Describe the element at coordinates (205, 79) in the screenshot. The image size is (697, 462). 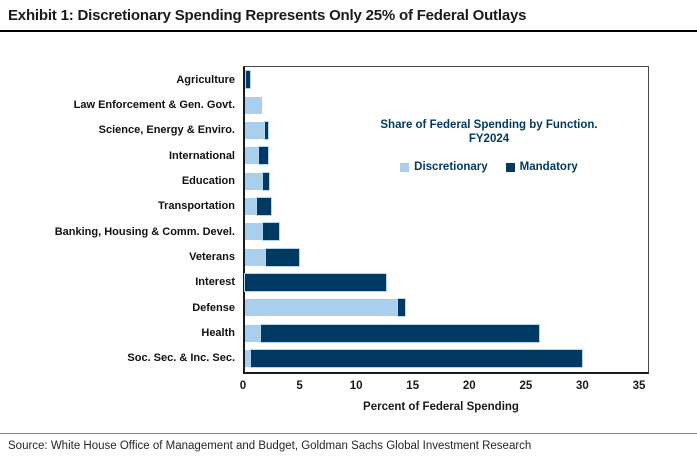
I see `category-label: Agriculture` at that location.